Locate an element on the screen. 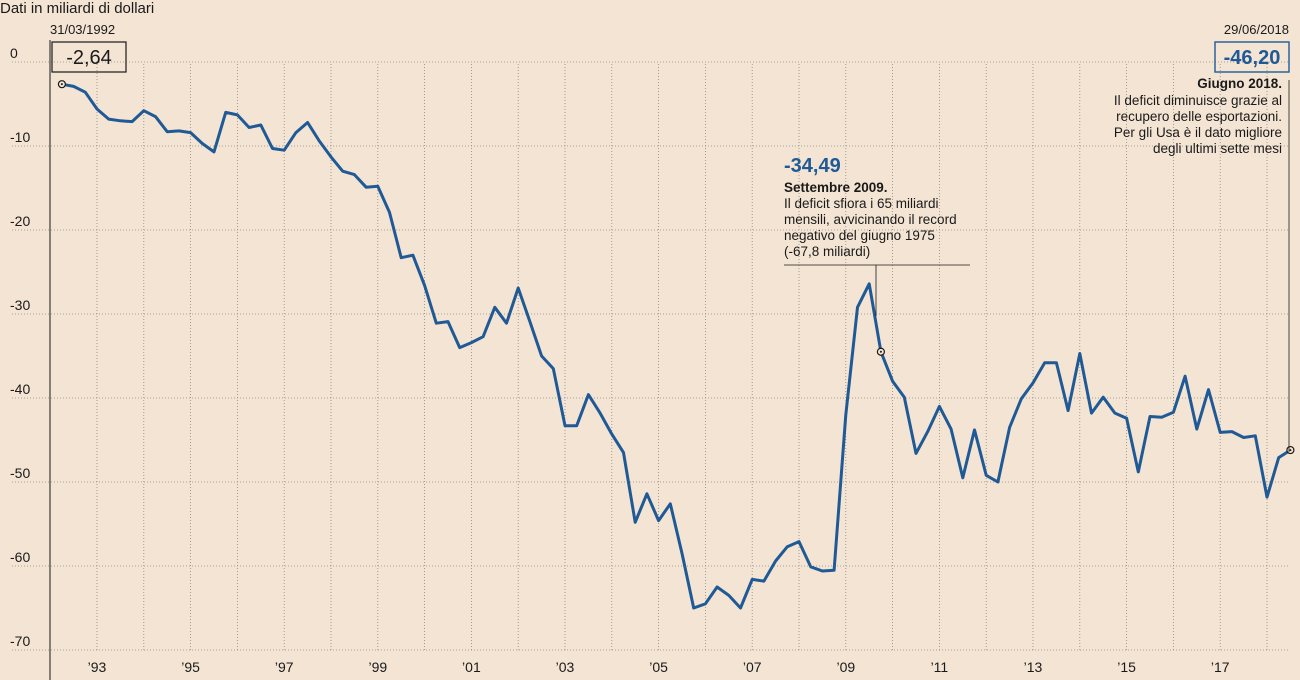 The image size is (1300, 680). x-tick-label: ’15 is located at coordinates (1126, 667).